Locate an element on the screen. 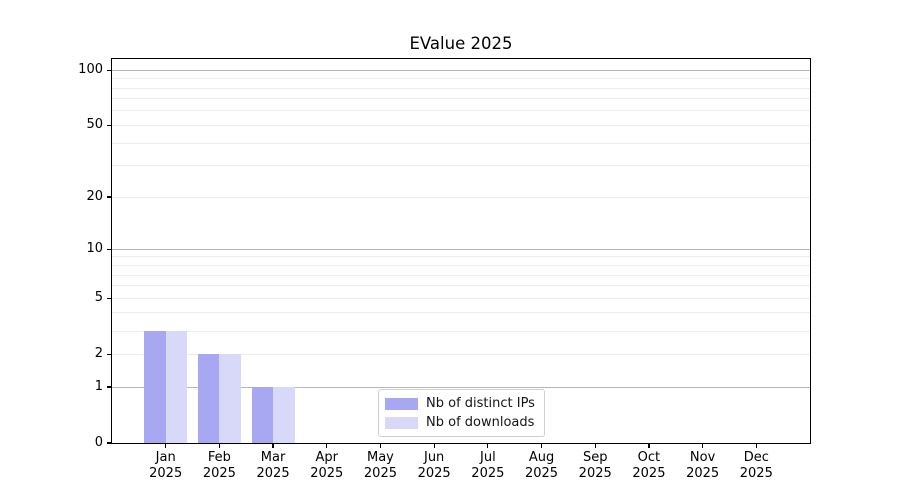  legend-label: Nb of downloads is located at coordinates (480, 422).